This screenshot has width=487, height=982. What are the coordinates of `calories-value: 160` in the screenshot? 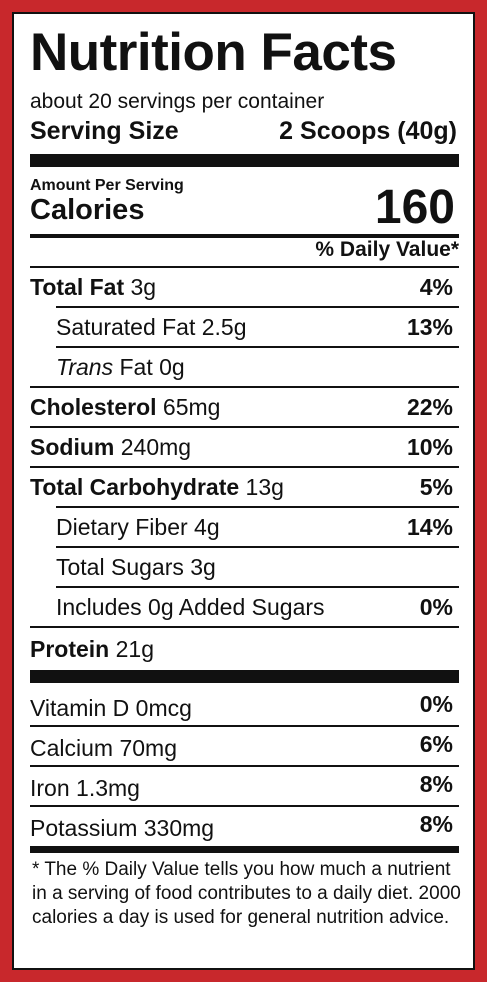 It's located at (414, 207).